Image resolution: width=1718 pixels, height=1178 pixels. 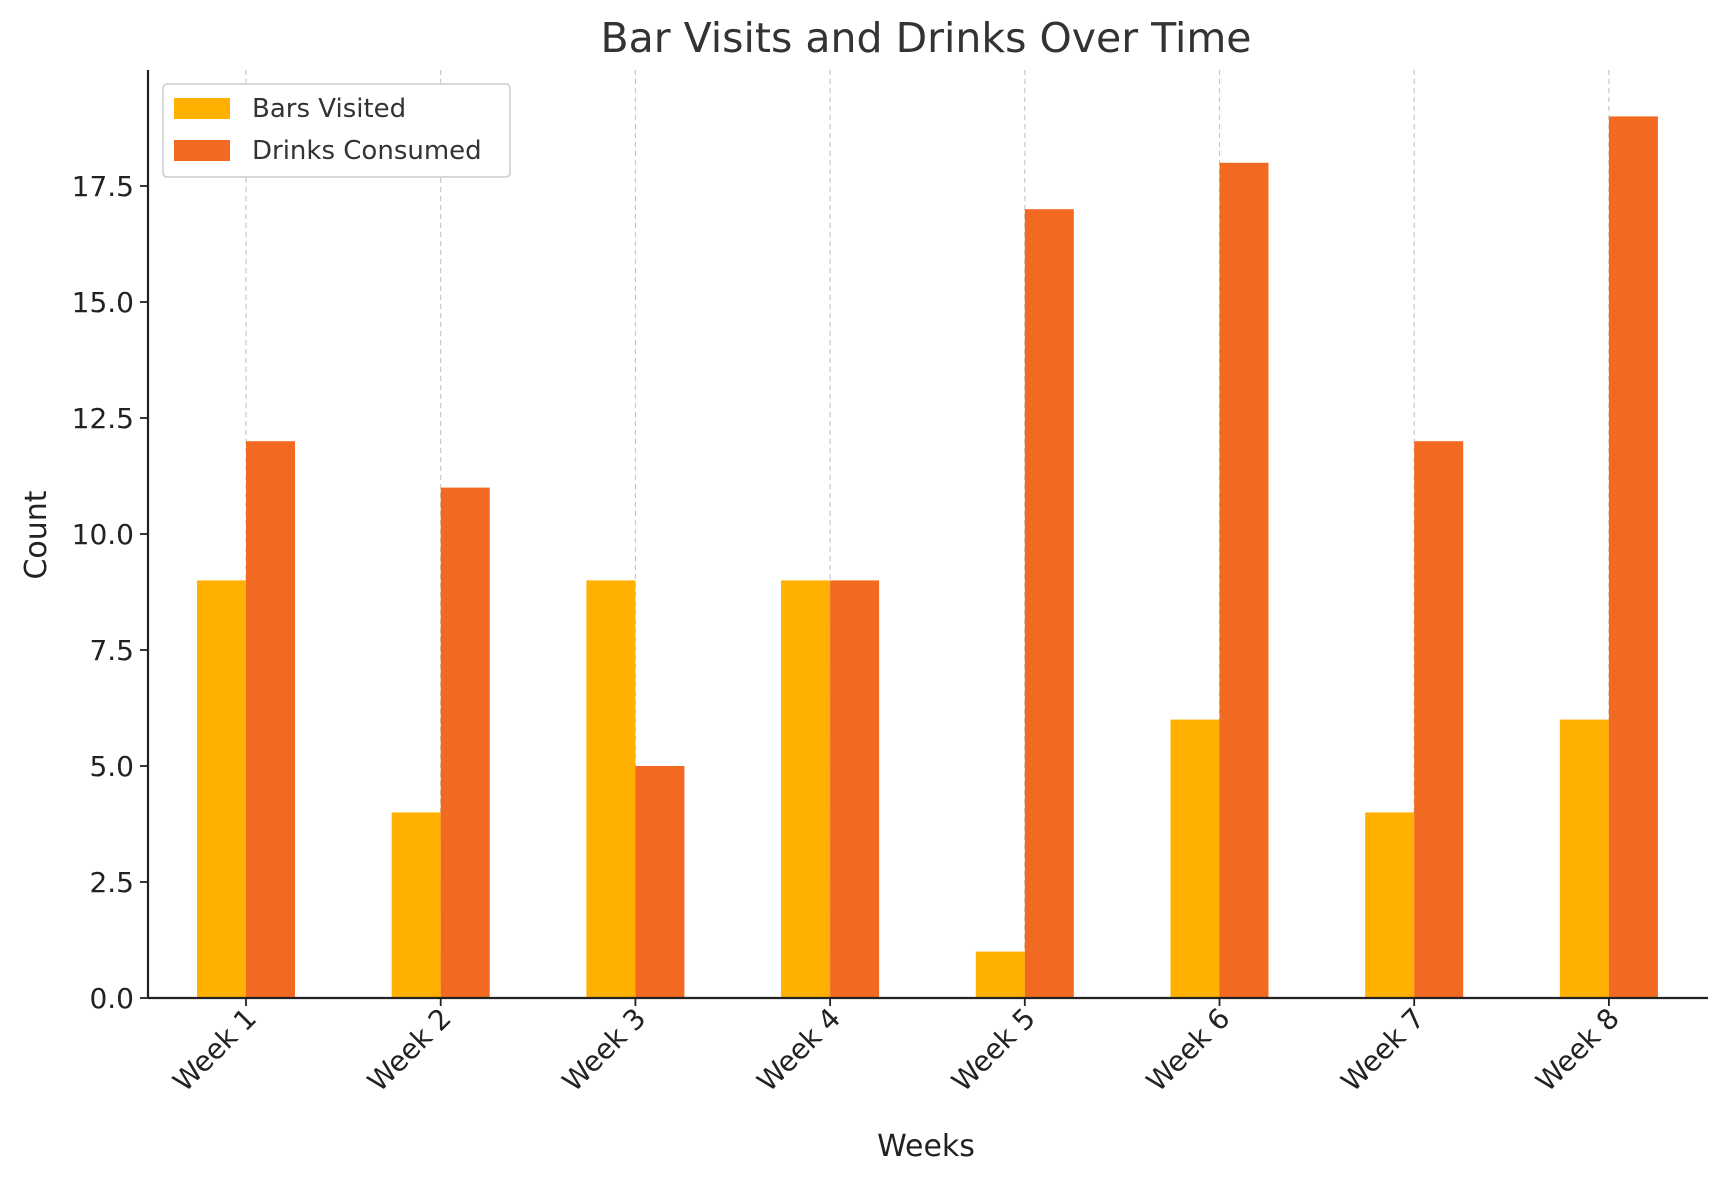 I want to click on y-tick-label-3: 7.5, so click(x=111, y=650).